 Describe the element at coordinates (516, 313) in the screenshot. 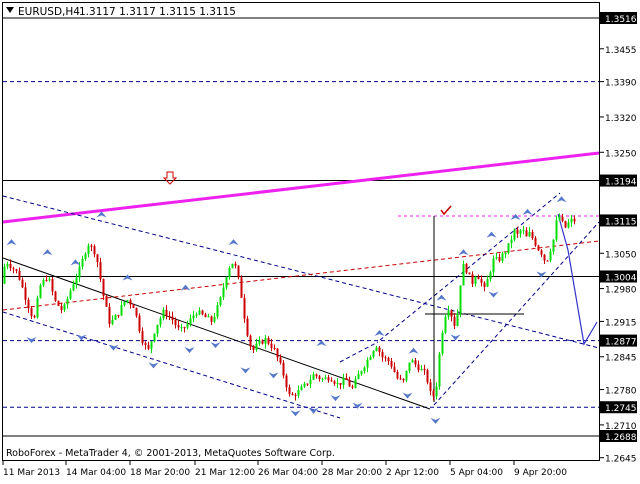

I see `rising-channel-lower` at that location.